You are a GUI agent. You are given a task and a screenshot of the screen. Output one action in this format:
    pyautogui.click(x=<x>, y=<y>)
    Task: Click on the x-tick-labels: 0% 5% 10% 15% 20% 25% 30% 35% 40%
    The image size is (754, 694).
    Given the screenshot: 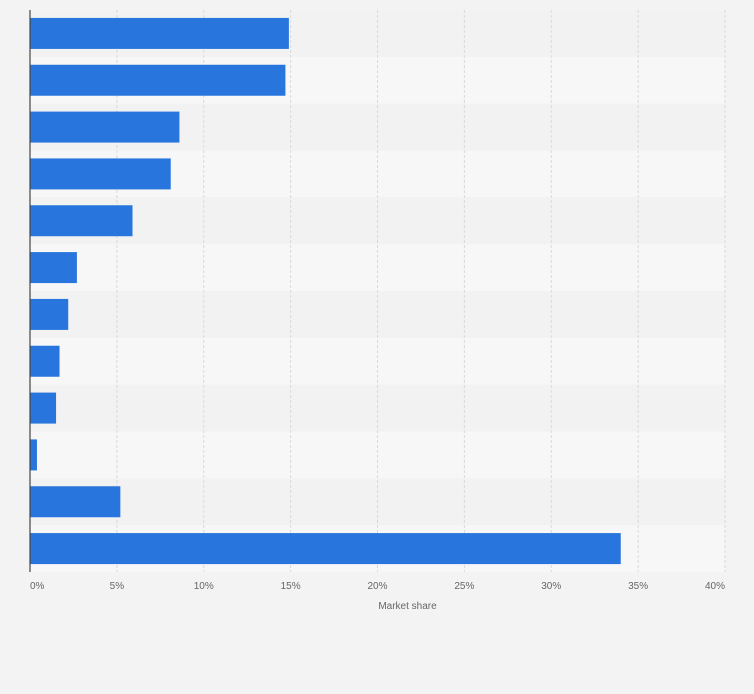 What is the action you would take?
    pyautogui.click(x=377, y=586)
    